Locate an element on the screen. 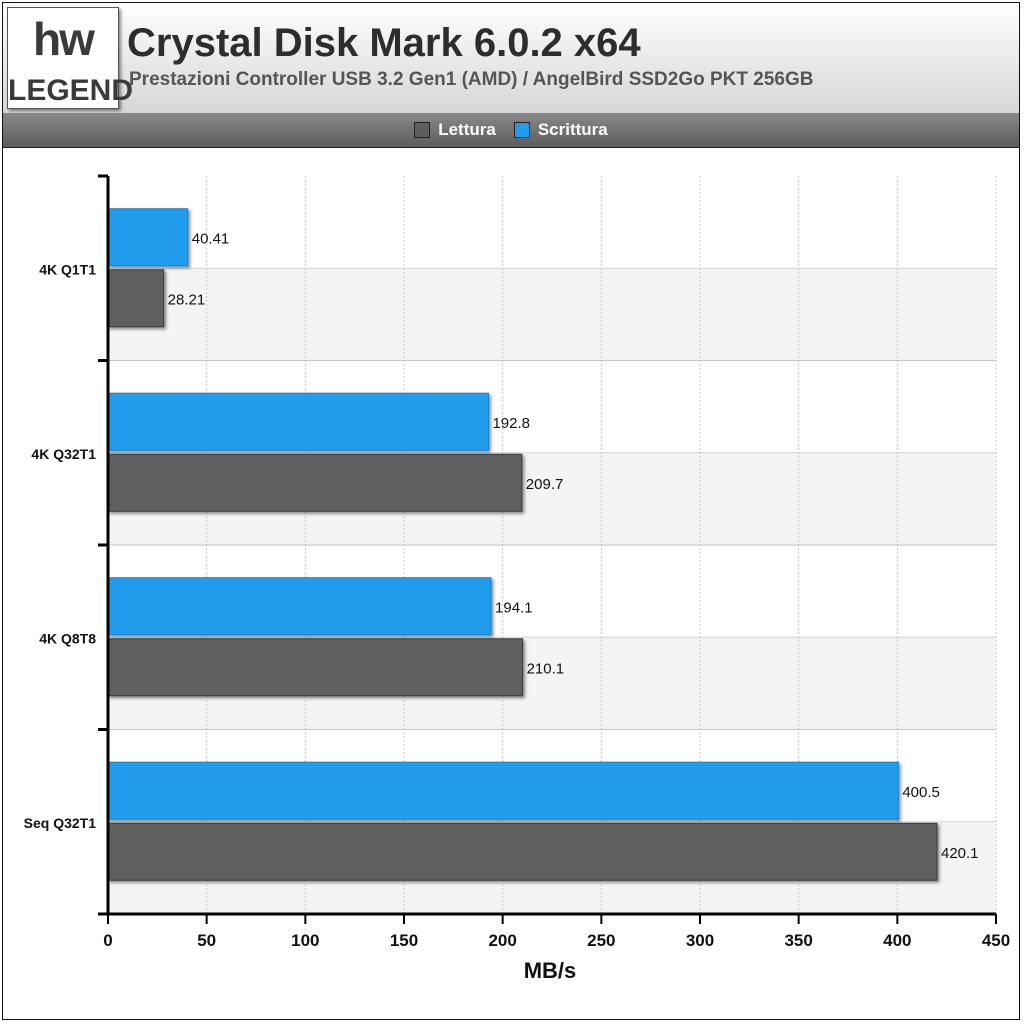 This screenshot has height=1024, width=1024. plot-band-upper is located at coordinates (552, 222).